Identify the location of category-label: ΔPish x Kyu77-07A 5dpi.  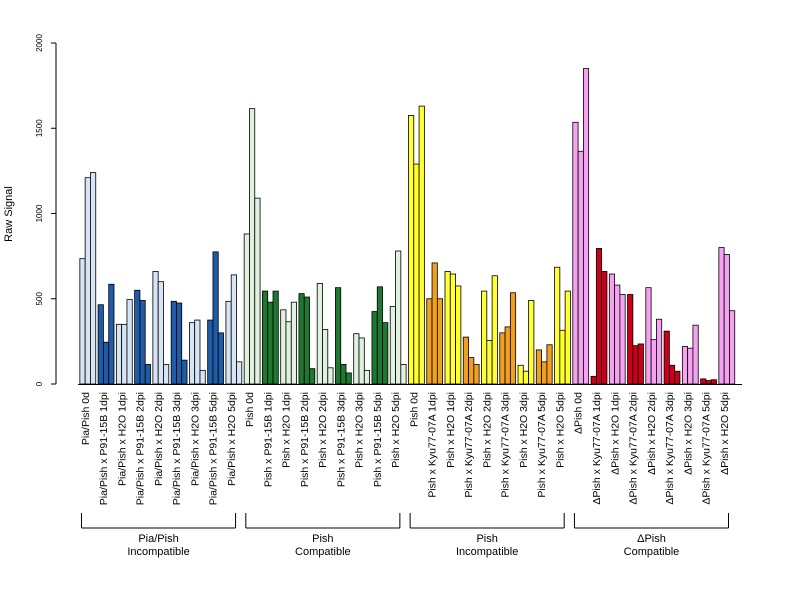
(707, 448).